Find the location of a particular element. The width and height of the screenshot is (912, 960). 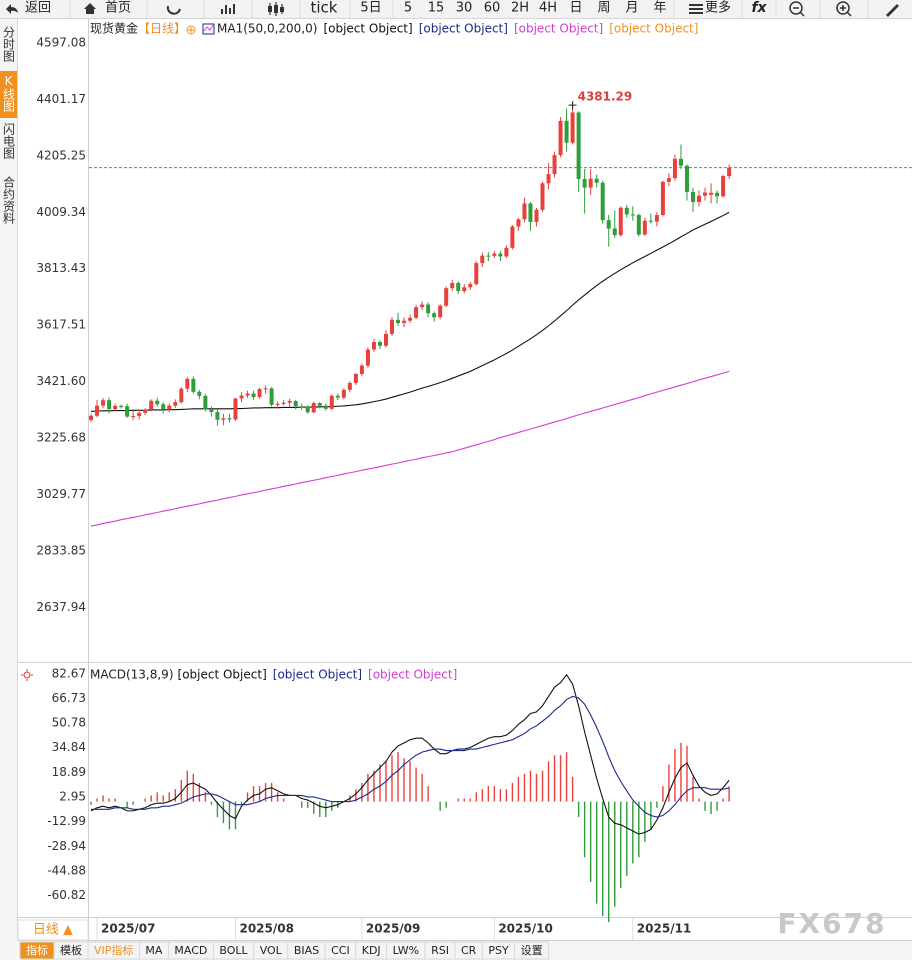

toolbar-dividers is located at coordinates (469, 9).